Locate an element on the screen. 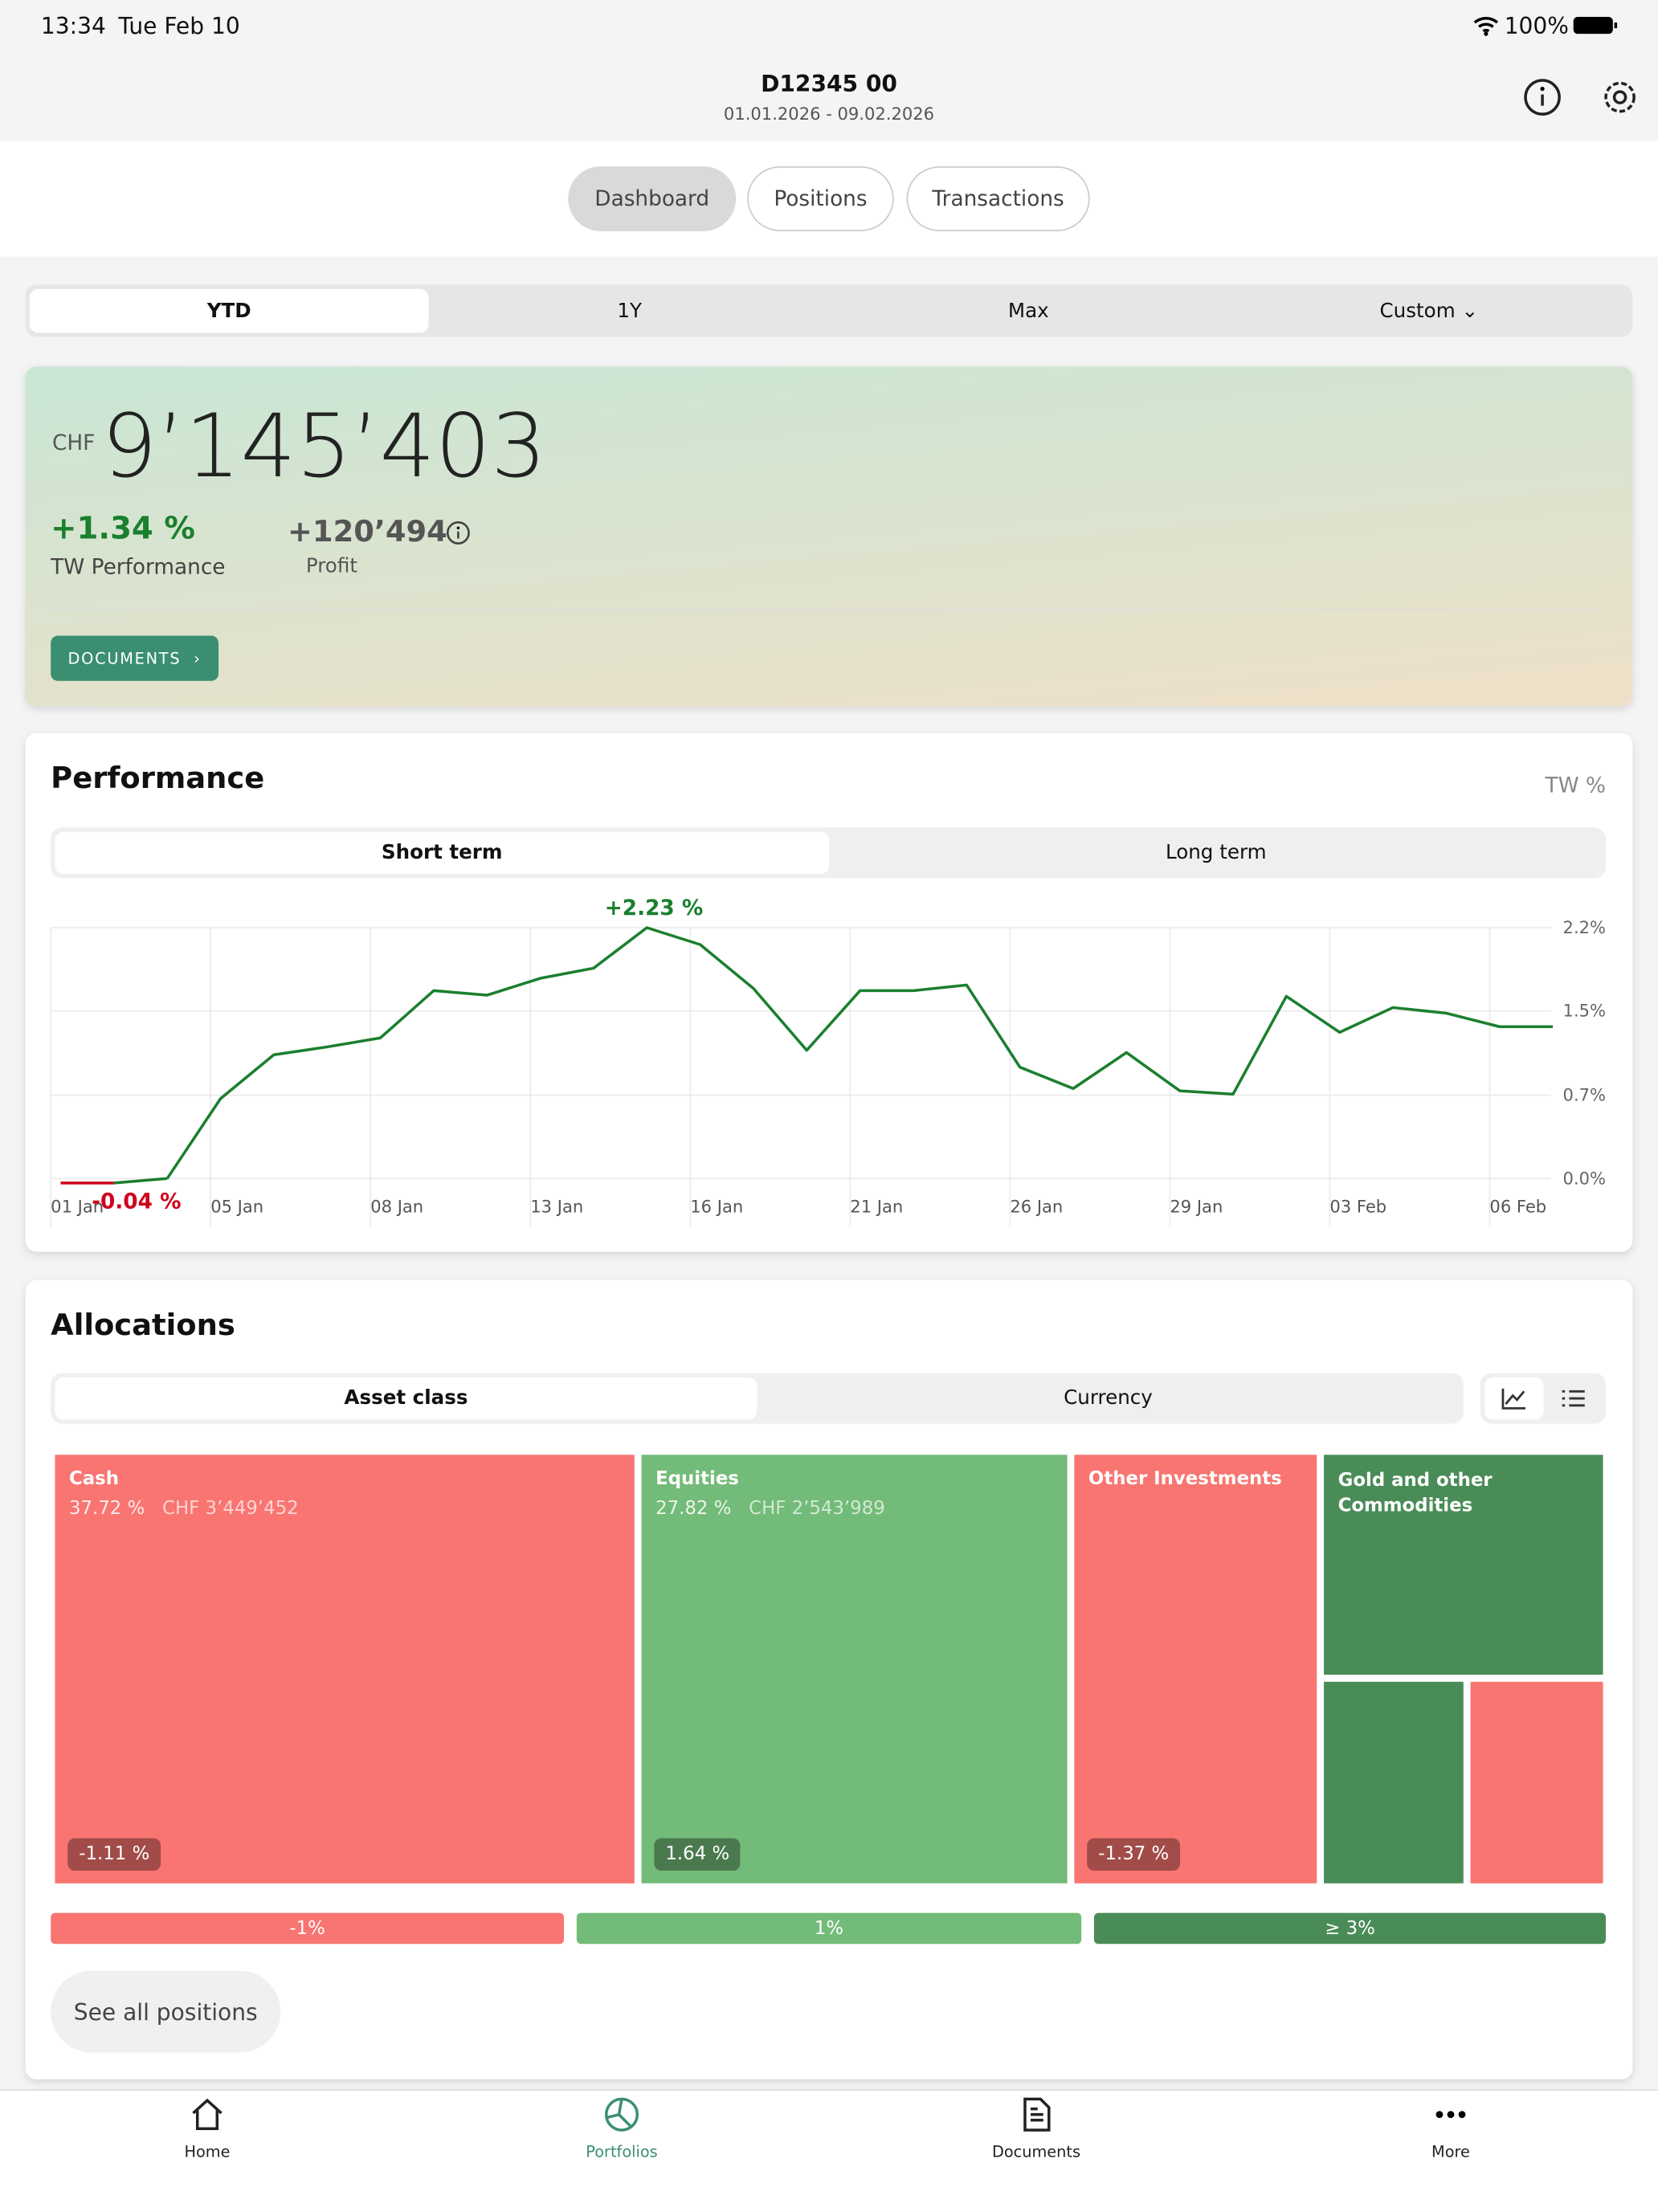 This screenshot has width=1658, height=2212. info-button is located at coordinates (1542, 97).